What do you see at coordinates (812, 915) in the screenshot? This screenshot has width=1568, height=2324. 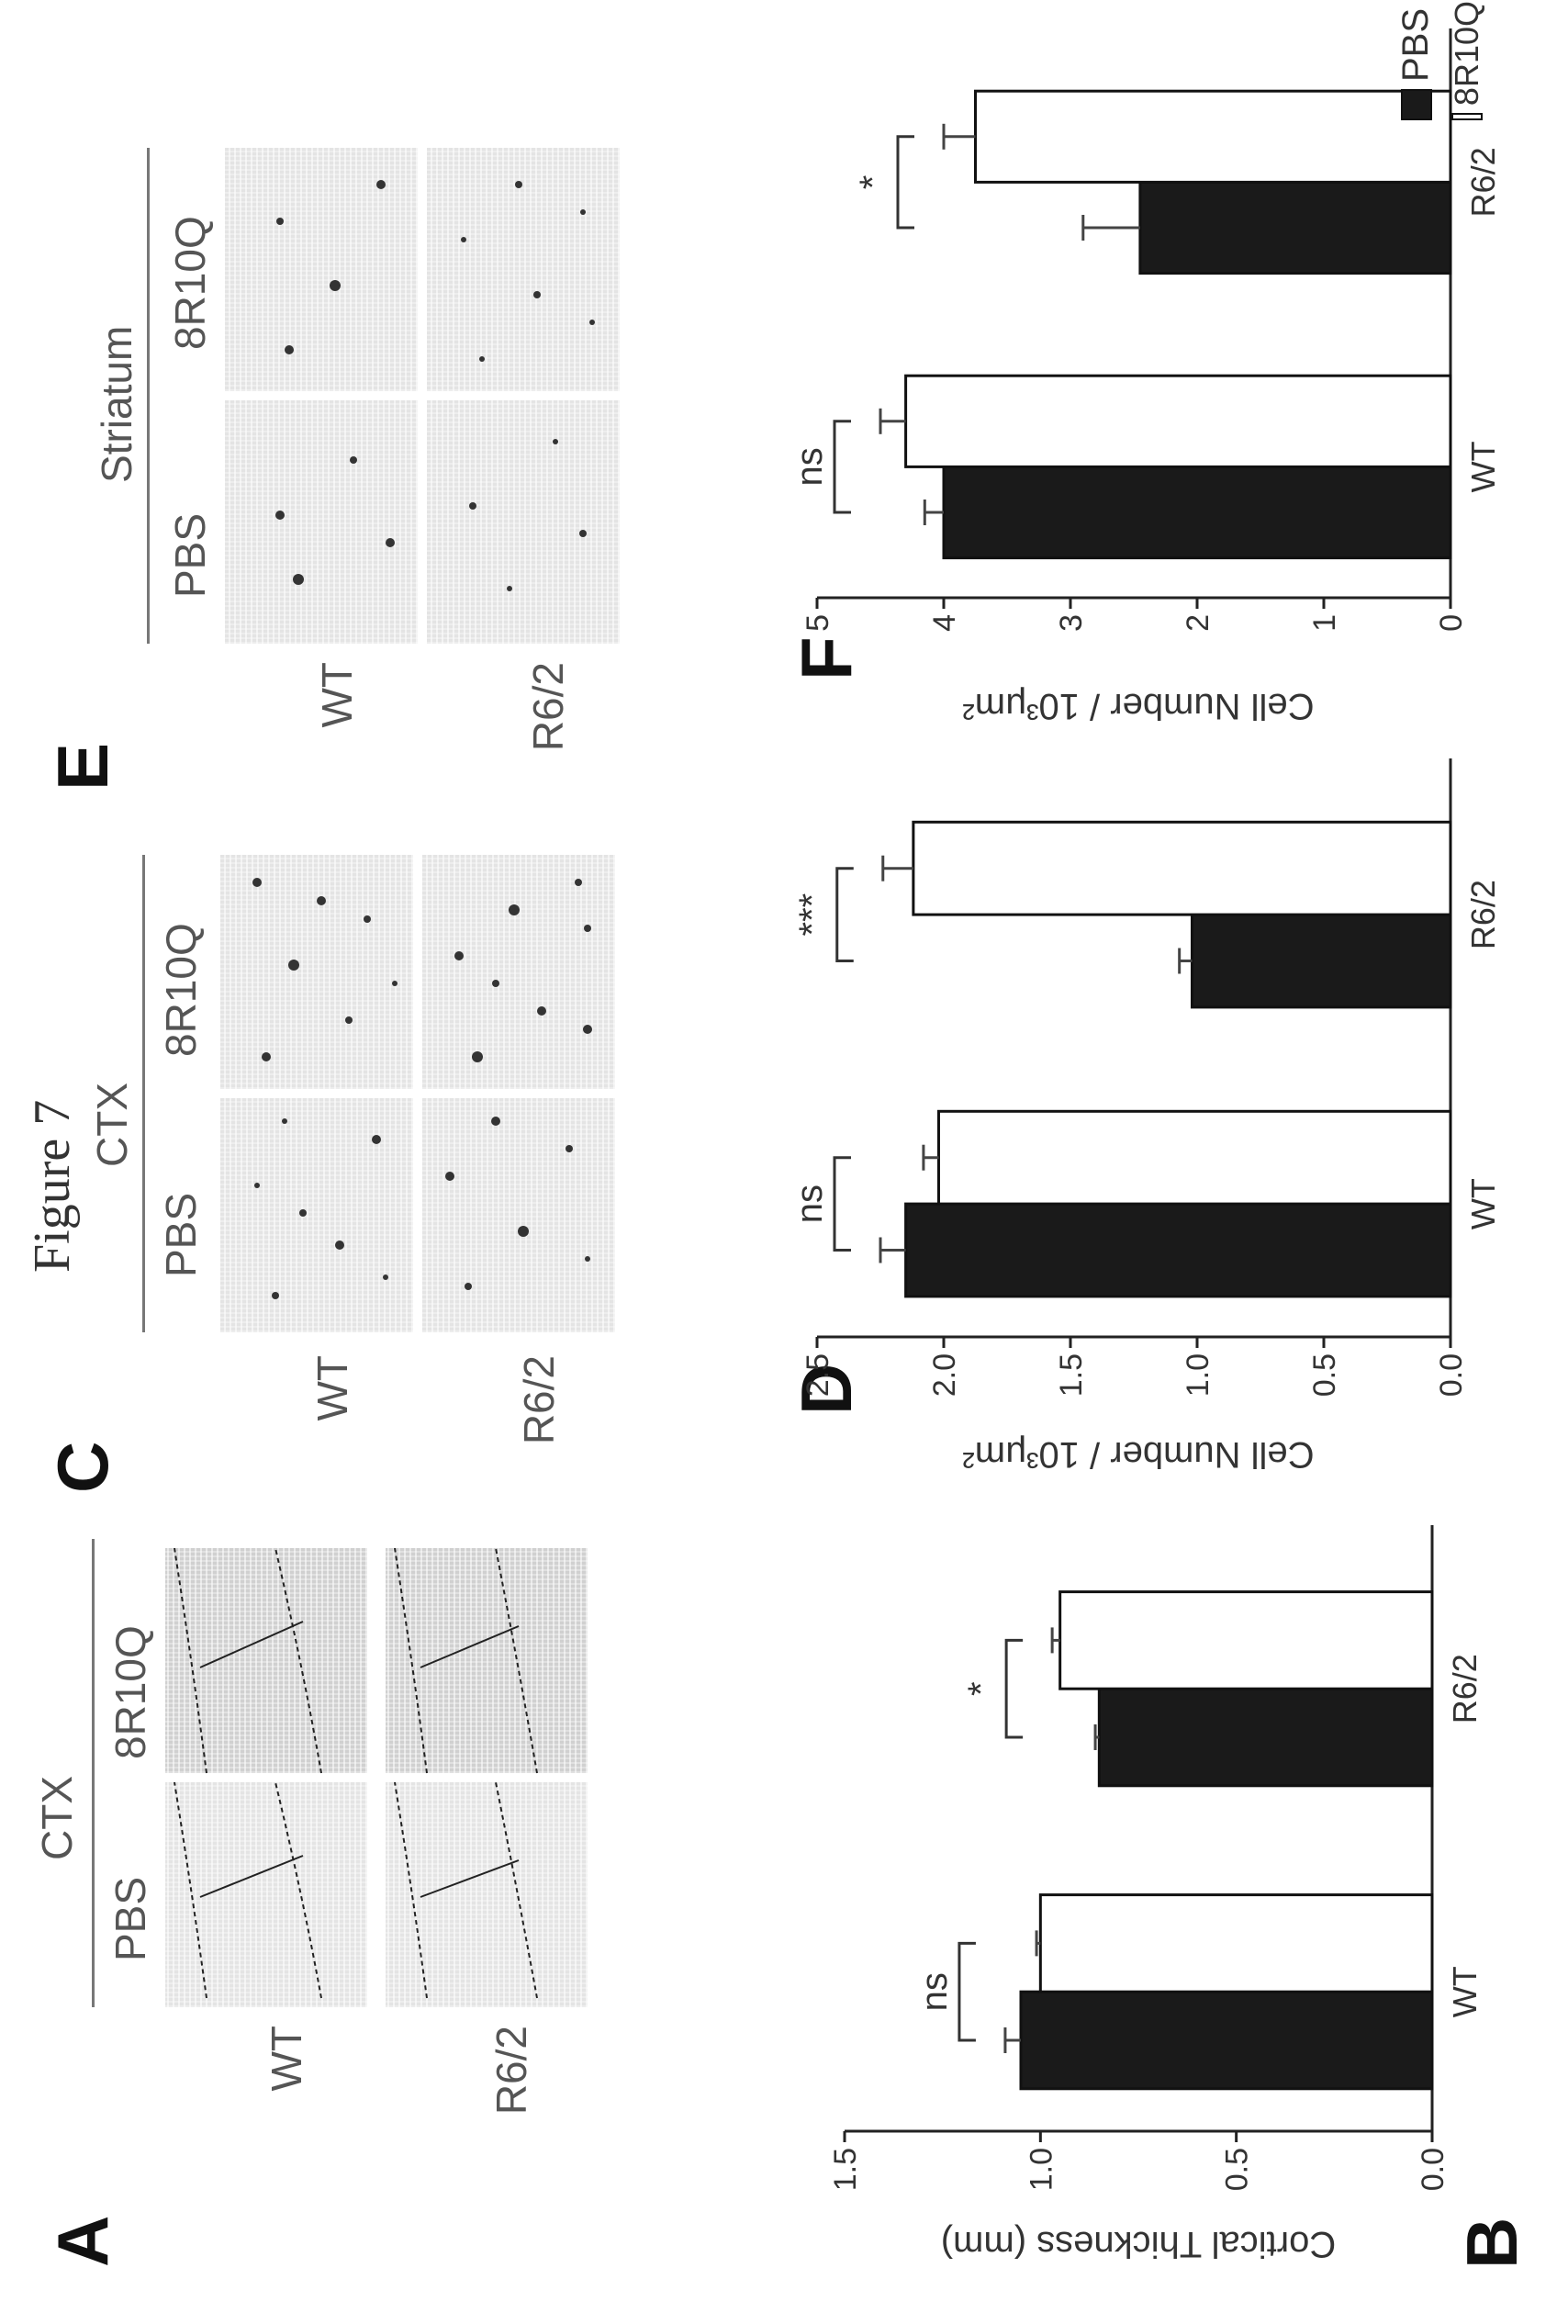 I see `chart-d-sig-label: ***` at bounding box center [812, 915].